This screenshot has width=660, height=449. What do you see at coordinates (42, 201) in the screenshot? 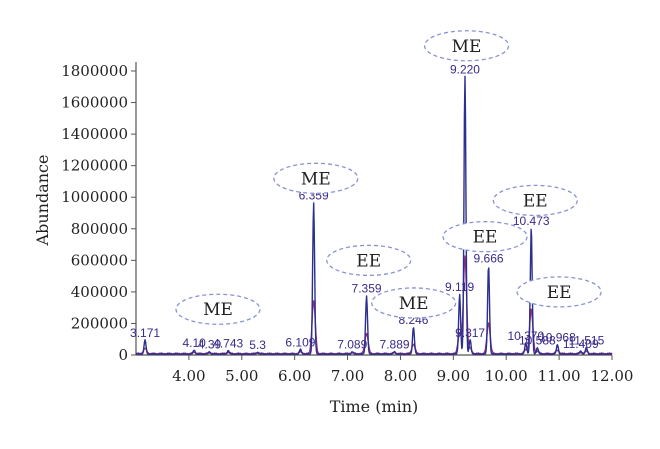
I see `y-axis-title: Abundance` at bounding box center [42, 201].